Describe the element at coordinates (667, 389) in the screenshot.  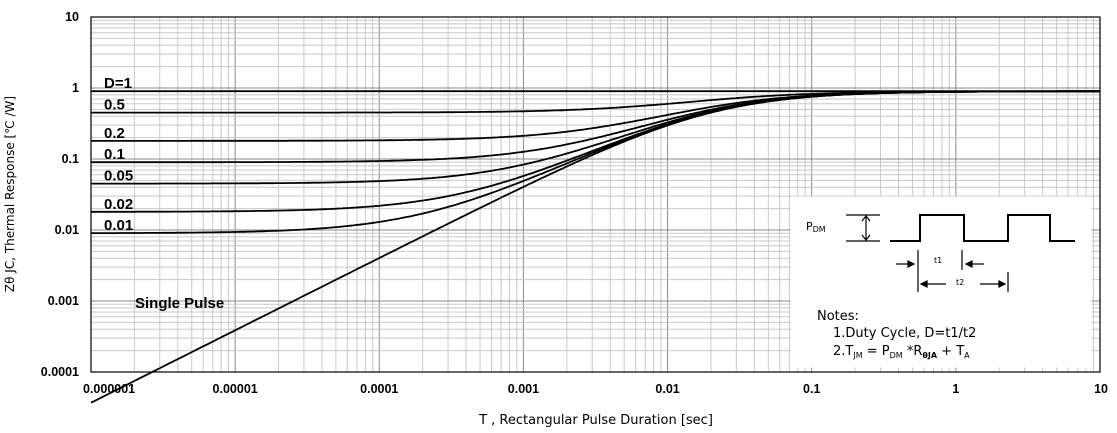
I see `x-tick-label: 0.01` at that location.